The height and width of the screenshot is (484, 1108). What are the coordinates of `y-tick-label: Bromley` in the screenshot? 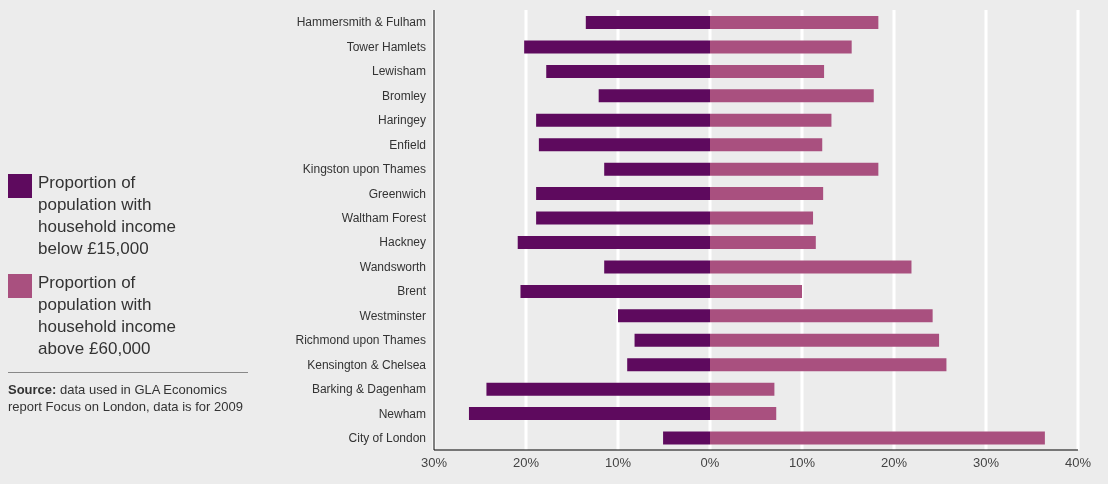 It's located at (403, 95).